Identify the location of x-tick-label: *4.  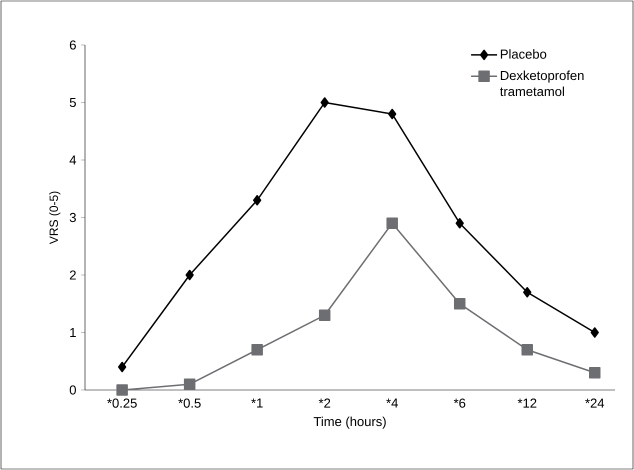
(392, 403).